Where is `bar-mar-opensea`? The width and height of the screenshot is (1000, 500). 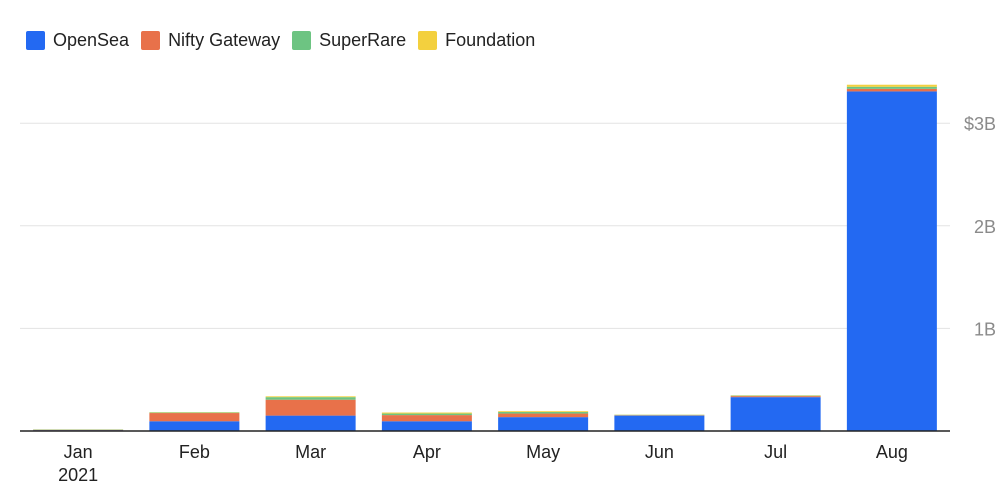 bar-mar-opensea is located at coordinates (310, 423).